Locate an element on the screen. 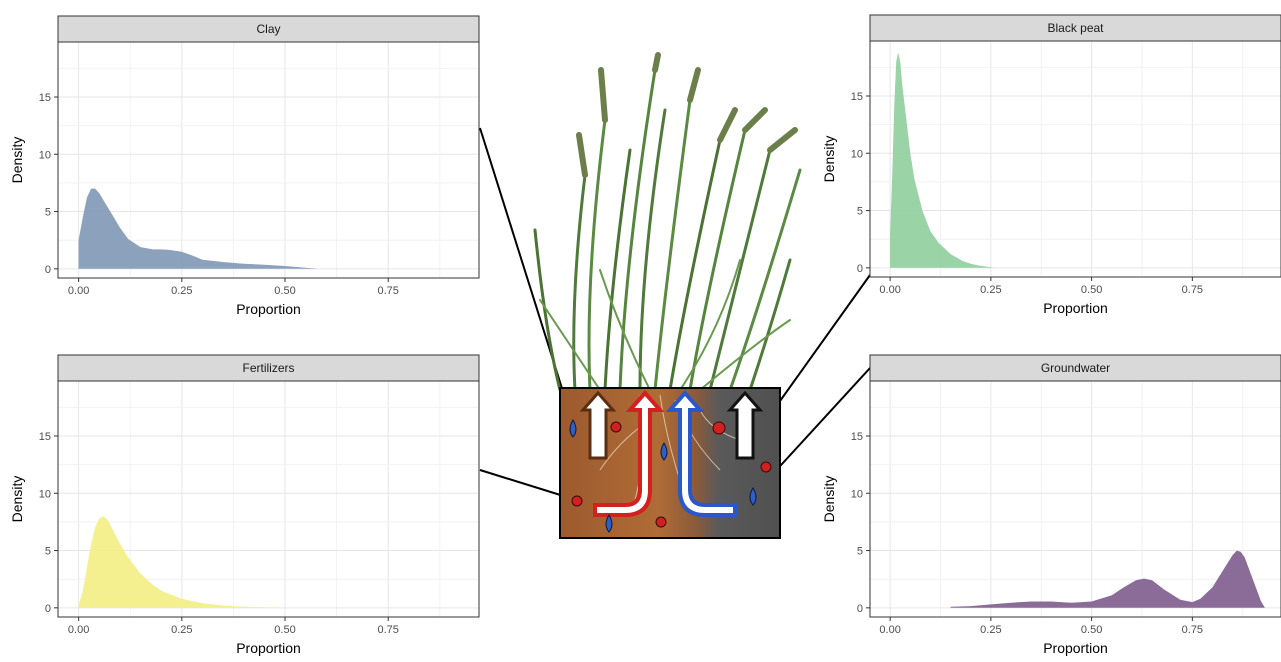  panel-title: Groundwater is located at coordinates (1075, 368).